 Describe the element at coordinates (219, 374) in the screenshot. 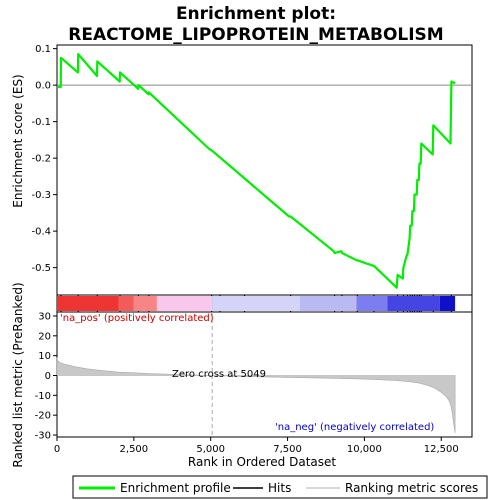

I see `zero-cross-label: Zero cross at 5049` at that location.